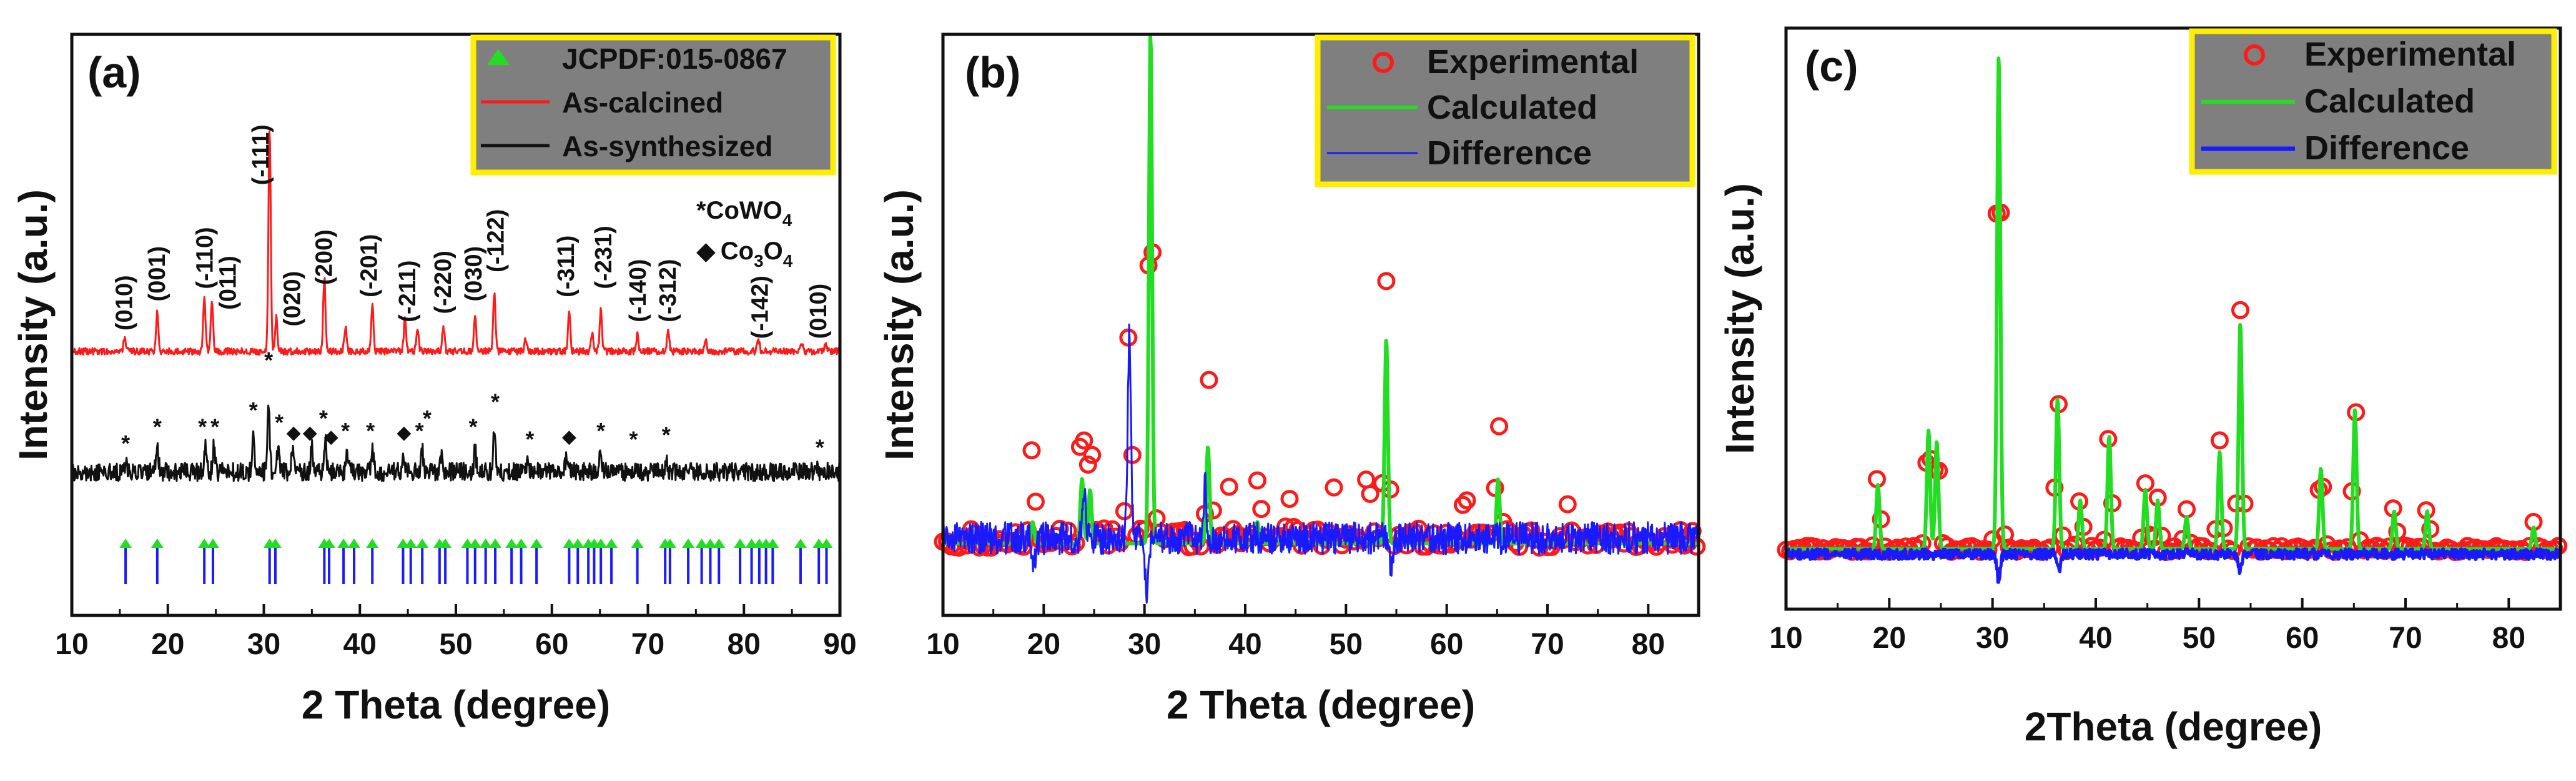 This screenshot has width=2576, height=781. I want to click on panel-b-x-axis-title: 2 Theta (degree), so click(1321, 705).